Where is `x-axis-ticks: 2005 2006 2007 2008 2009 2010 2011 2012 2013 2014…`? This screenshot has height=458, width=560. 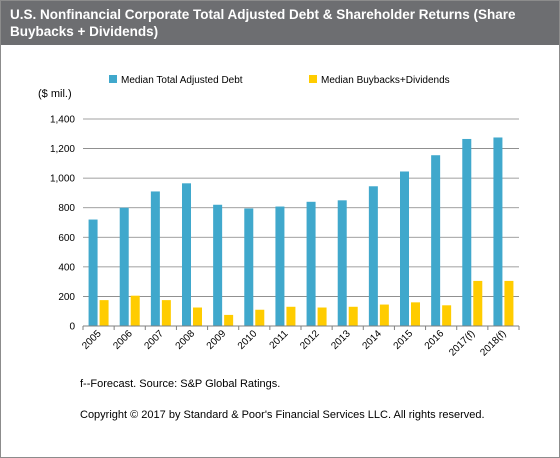 x-axis-ticks: 2005 2006 2007 2008 2009 2010 2011 2012 2013 2014… is located at coordinates (300, 342).